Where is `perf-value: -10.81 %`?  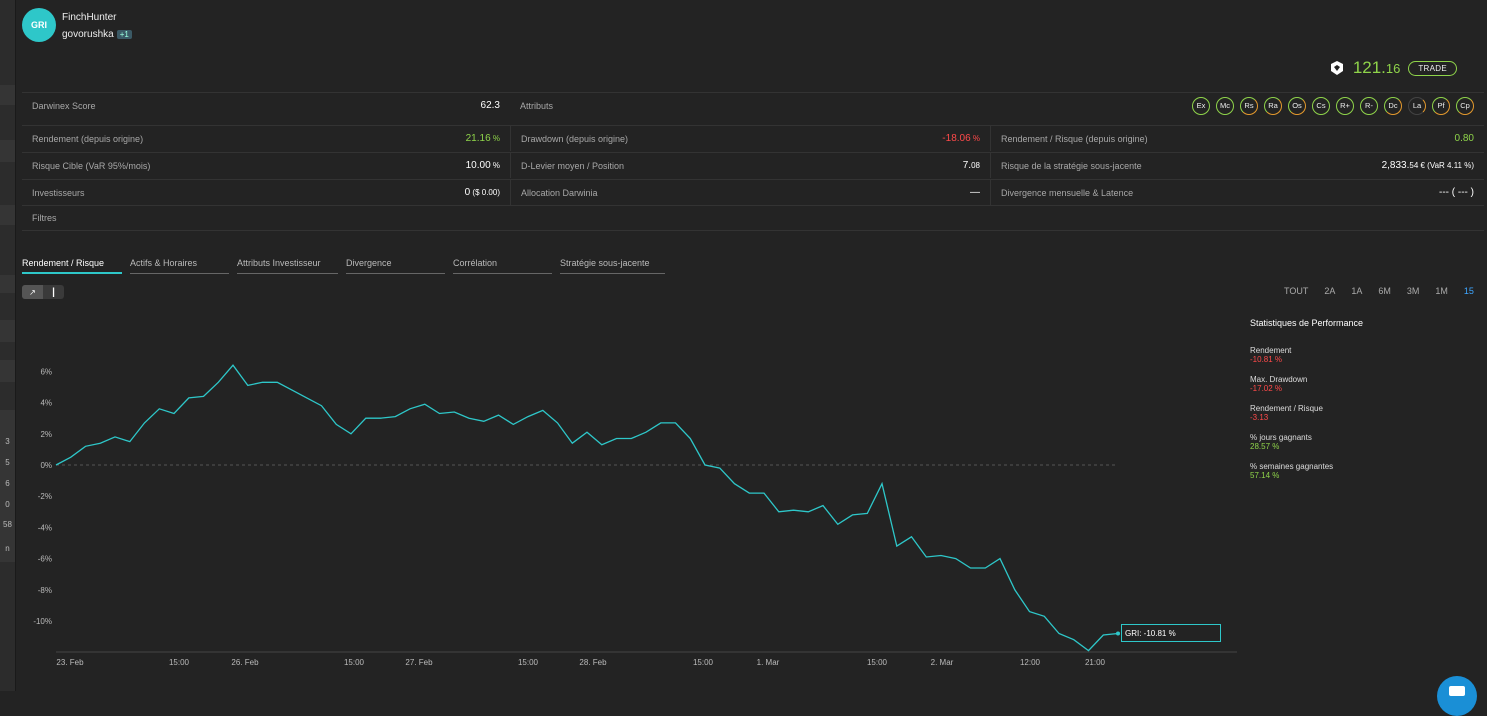
perf-value: -10.81 % is located at coordinates (1266, 359).